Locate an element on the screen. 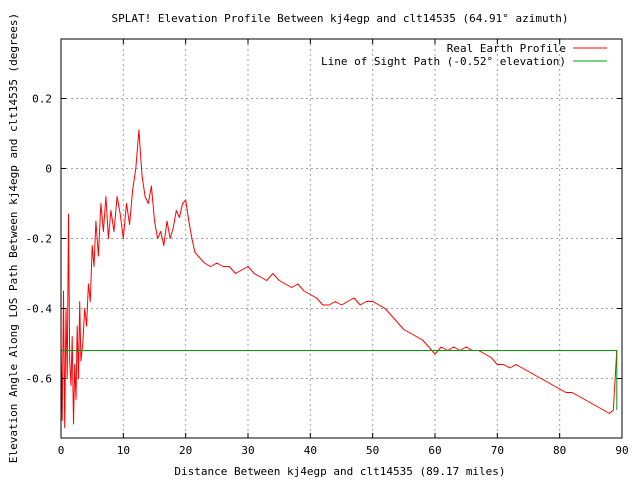 This screenshot has height=480, width=640. line-of-sight-path-line is located at coordinates (339, 380).